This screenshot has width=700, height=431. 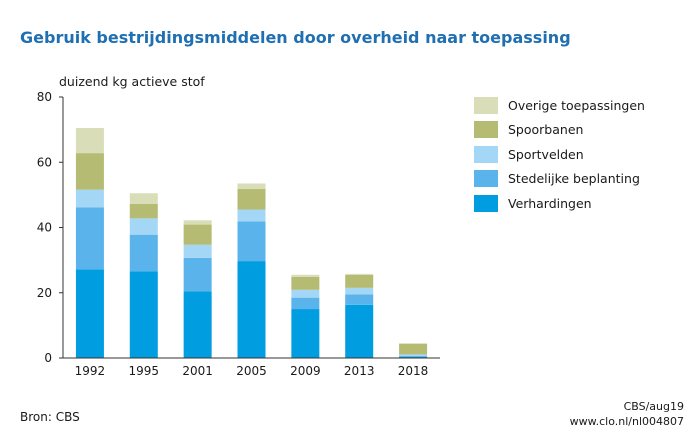 I want to click on x-tick-label: 2013, so click(x=359, y=371).